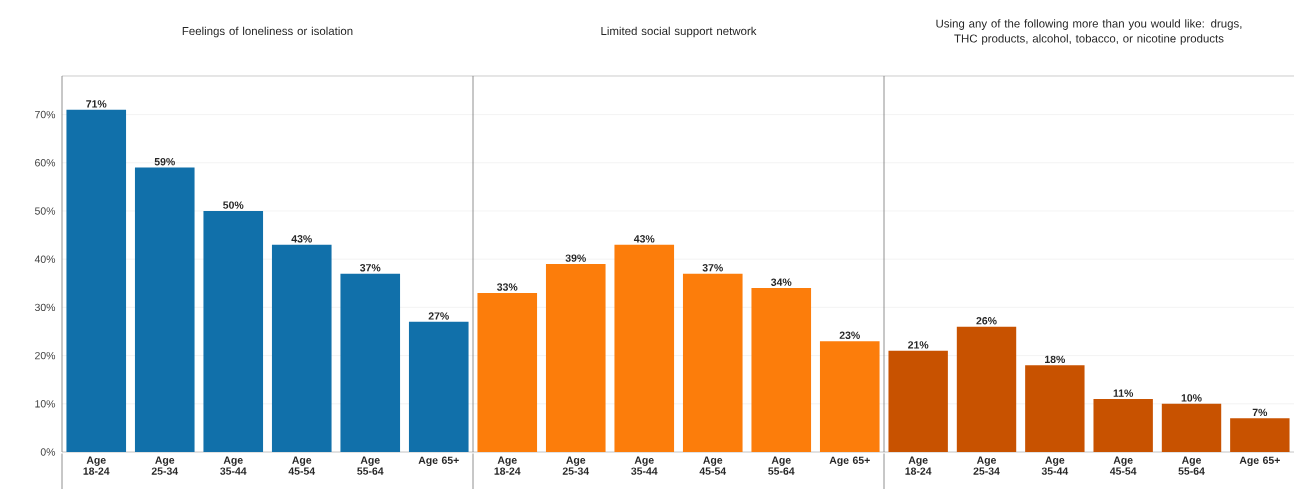 Image resolution: width=1294 pixels, height=489 pixels. Describe the element at coordinates (45, 211) in the screenshot. I see `y-tick-label: 50%` at that location.